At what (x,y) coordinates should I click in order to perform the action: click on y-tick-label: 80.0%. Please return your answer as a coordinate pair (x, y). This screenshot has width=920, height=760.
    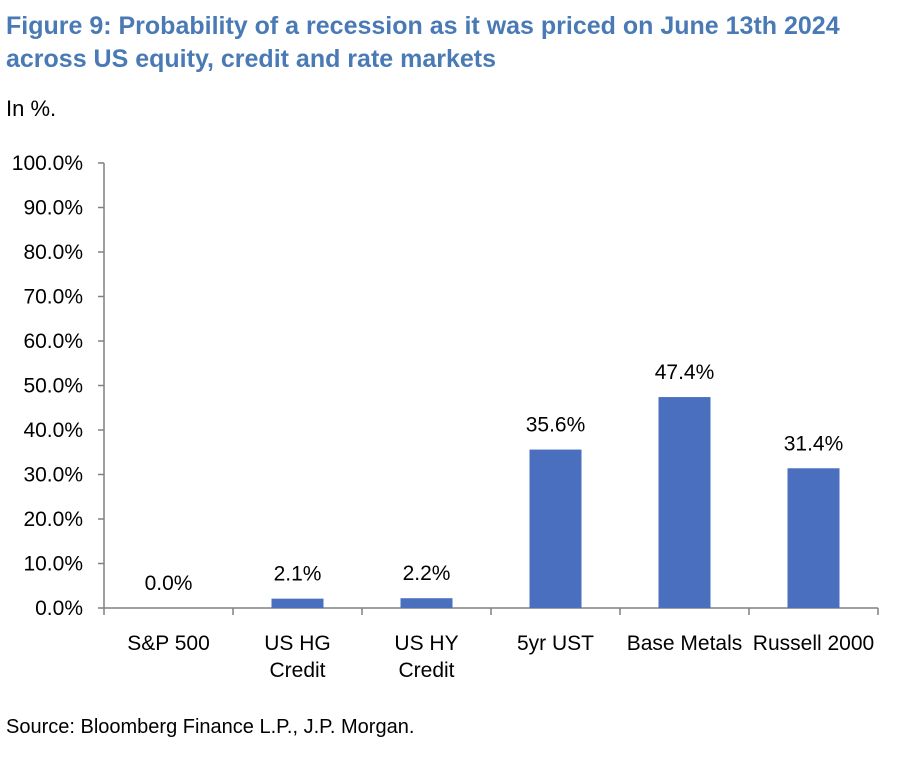
    Looking at the image, I should click on (53, 252).